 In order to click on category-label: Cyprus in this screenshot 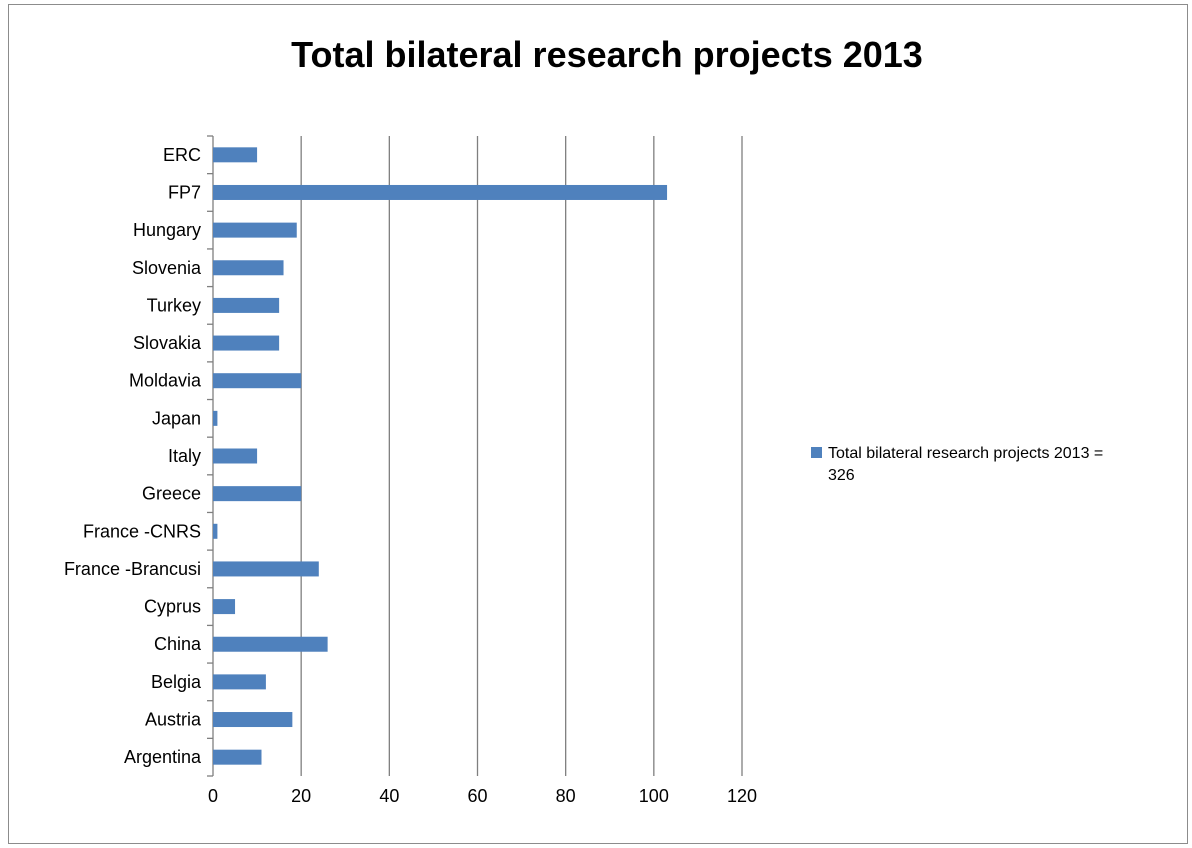, I will do `click(172, 607)`.